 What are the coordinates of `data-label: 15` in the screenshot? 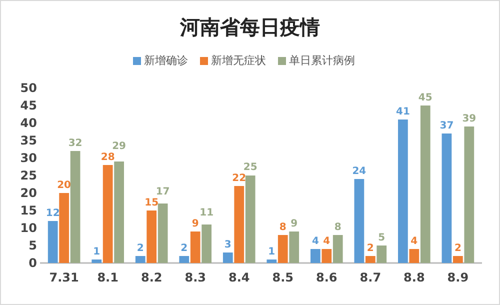 It's located at (151, 203).